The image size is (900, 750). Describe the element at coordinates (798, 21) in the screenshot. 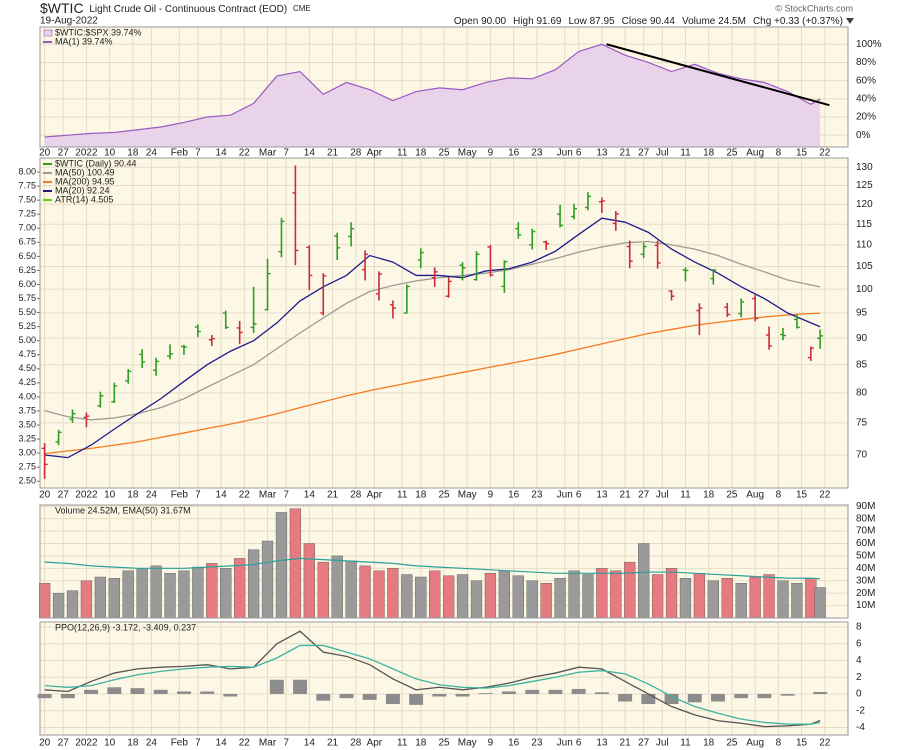

I see `quote-item: Chg +0.33 (+0.37%)` at that location.